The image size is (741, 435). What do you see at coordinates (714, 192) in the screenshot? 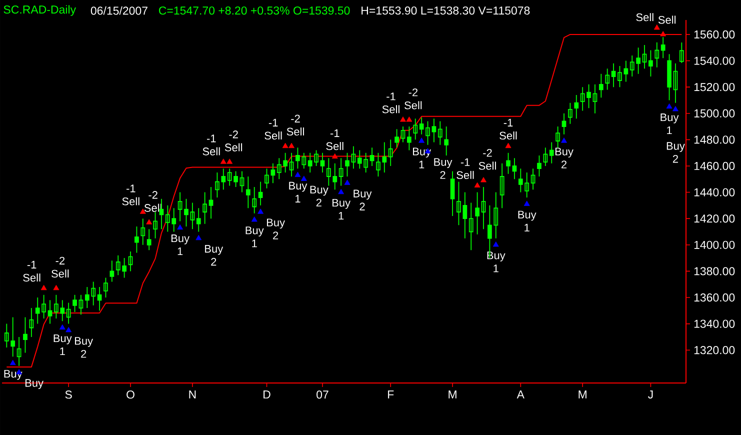
I see `y-tick-label: 1440.00` at bounding box center [714, 192].